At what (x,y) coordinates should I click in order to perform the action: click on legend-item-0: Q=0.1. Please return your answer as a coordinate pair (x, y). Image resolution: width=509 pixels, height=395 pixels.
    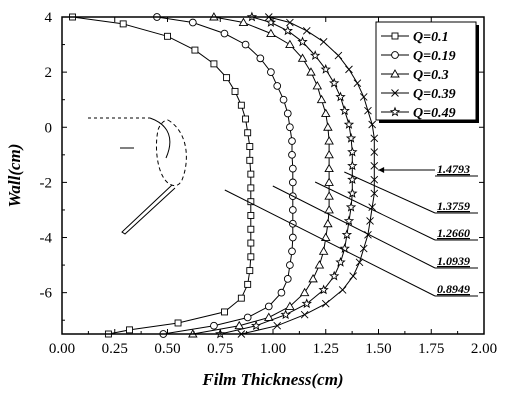
    Looking at the image, I should click on (415, 37).